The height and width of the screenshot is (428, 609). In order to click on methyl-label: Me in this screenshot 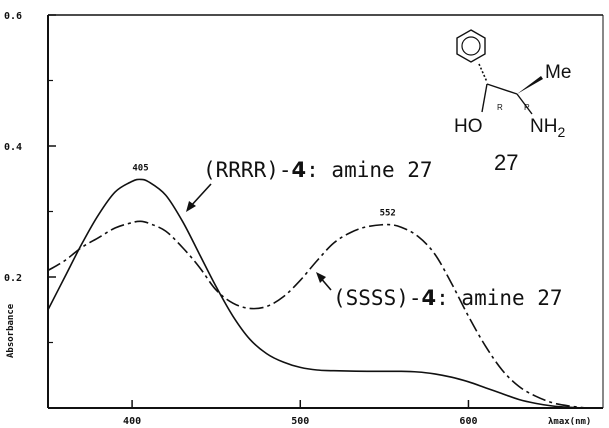, I will do `click(558, 72)`.